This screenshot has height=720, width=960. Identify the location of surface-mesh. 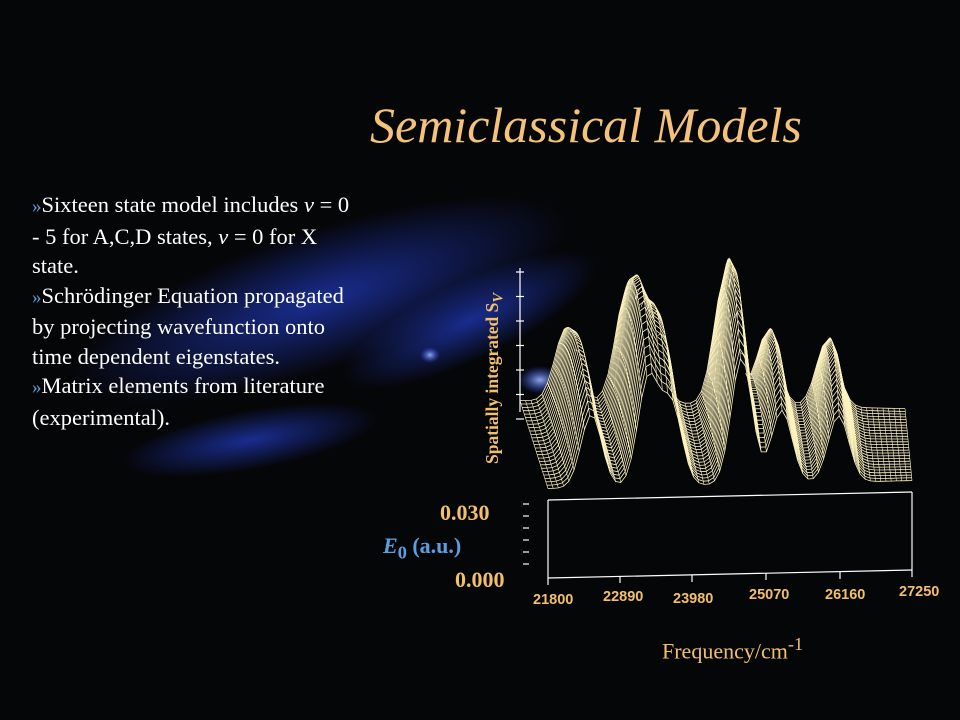
(716, 378).